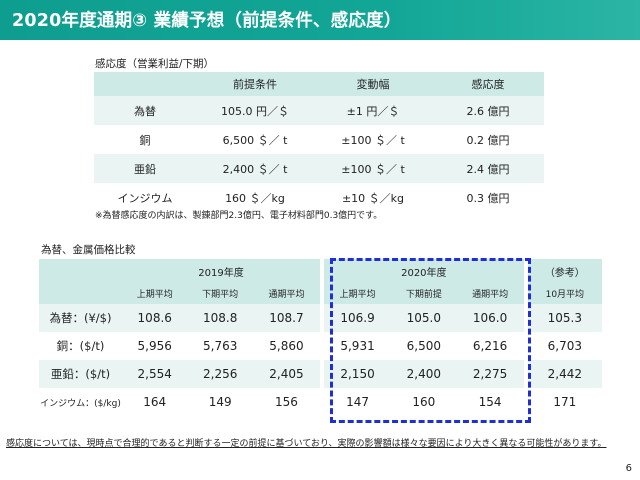 The width and height of the screenshot is (640, 480). I want to click on table-cell: ±10 ＄／kg, so click(373, 197).